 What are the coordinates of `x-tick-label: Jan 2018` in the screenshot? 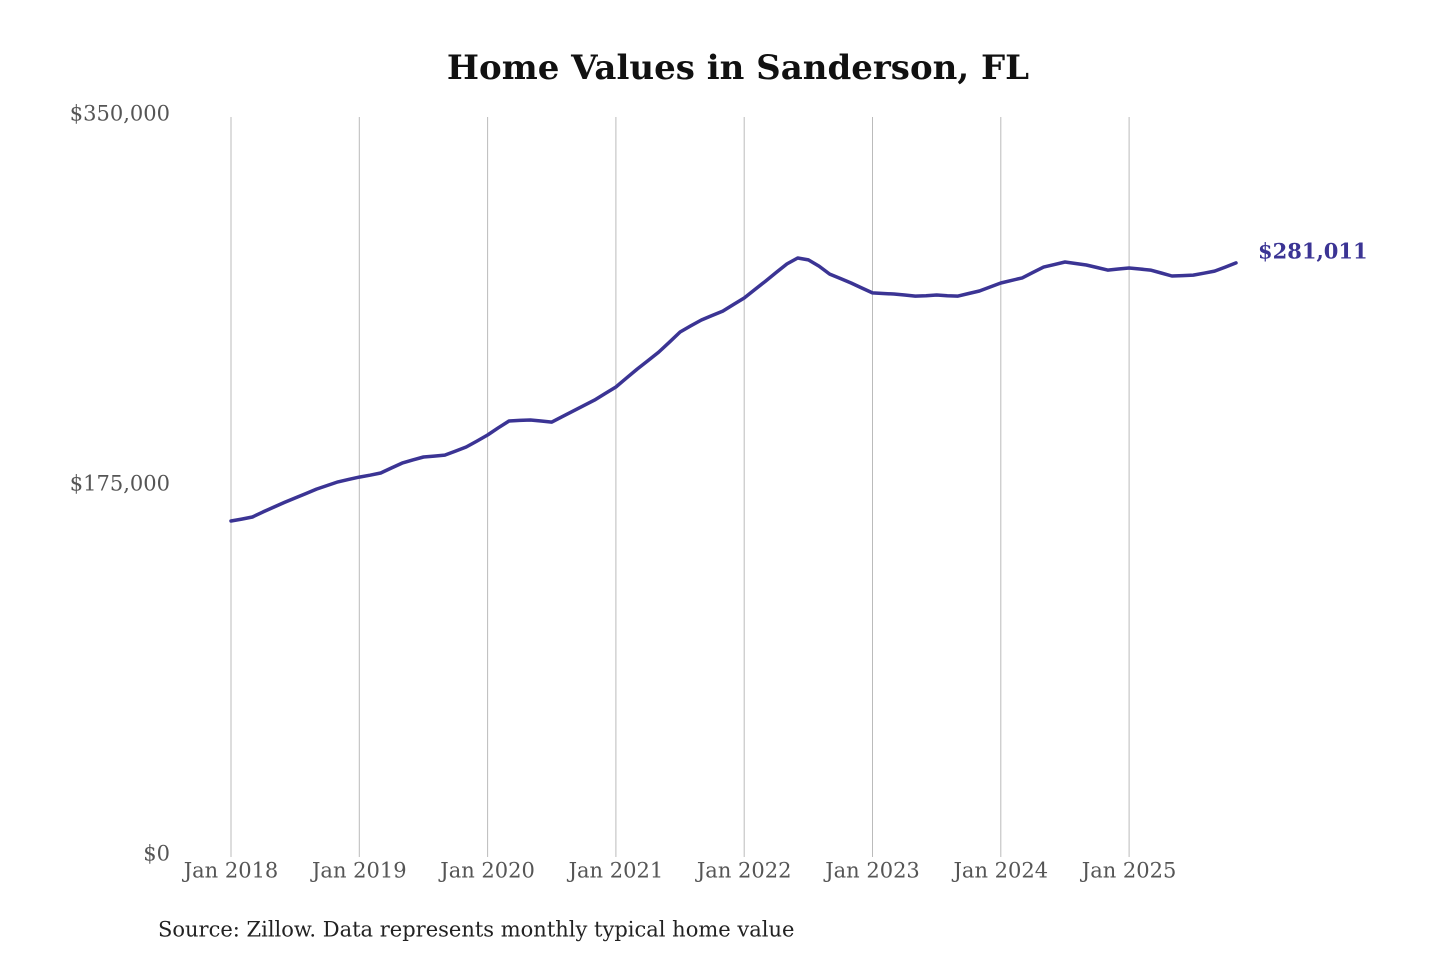 It's located at (230, 871).